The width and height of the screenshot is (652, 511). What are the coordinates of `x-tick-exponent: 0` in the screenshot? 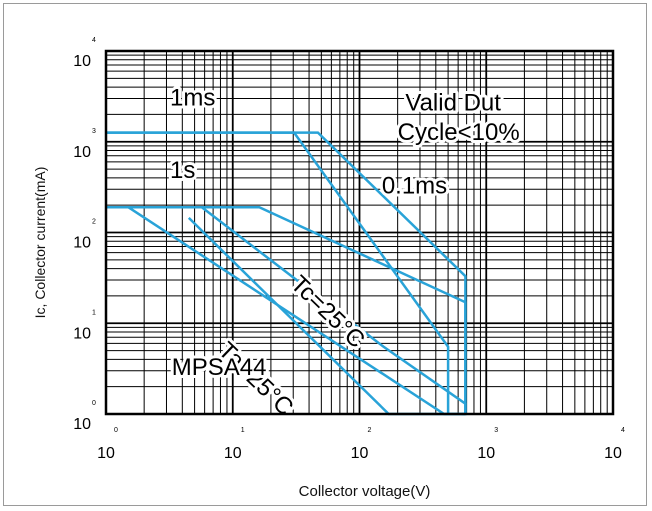 It's located at (116, 430).